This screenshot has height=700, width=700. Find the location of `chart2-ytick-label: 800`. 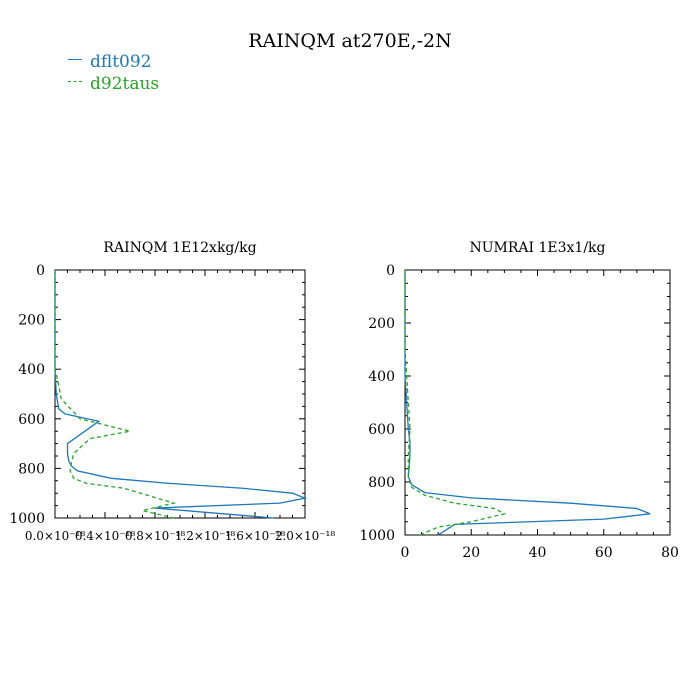

chart2-ytick-label: 800 is located at coordinates (381, 483).